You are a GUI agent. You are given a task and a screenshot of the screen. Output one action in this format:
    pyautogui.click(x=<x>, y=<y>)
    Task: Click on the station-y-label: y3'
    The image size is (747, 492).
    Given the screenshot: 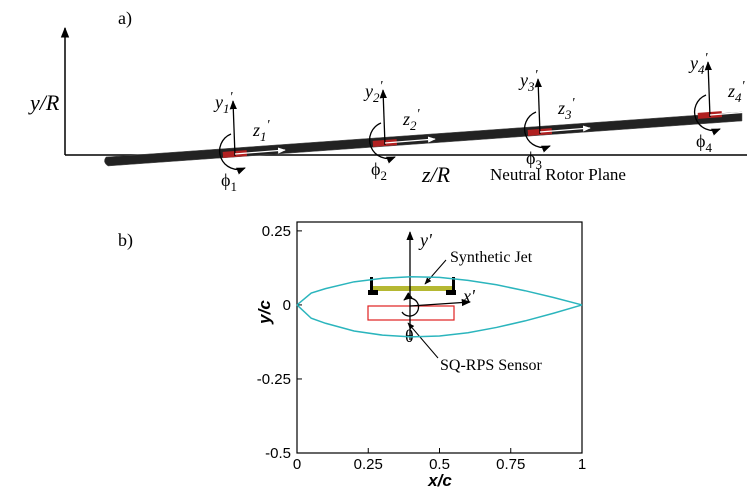 What is the action you would take?
    pyautogui.click(x=528, y=81)
    